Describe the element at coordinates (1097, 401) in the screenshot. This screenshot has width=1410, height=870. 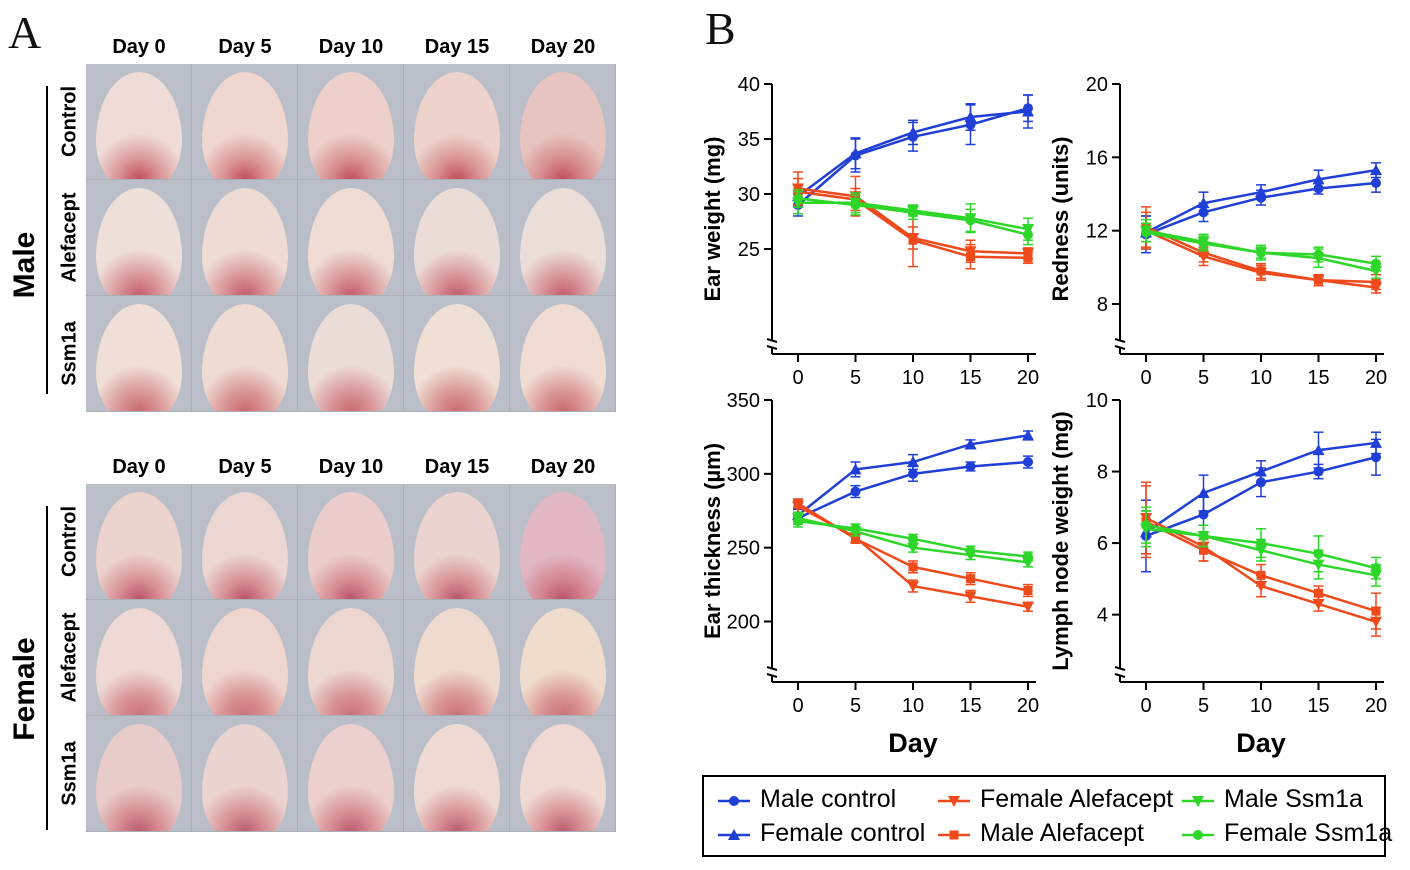
I see `y-tick-label: 10` at that location.